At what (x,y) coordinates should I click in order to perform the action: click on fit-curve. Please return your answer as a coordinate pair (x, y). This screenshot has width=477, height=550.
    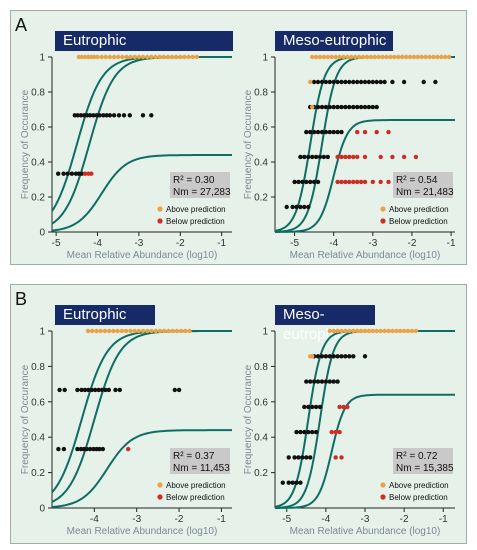
    Looking at the image, I should click on (141, 468).